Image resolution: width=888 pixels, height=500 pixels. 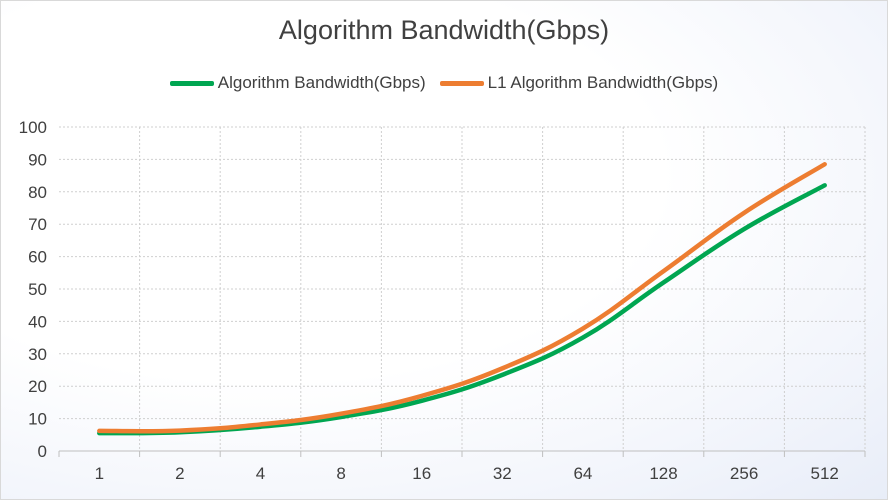 What do you see at coordinates (582, 473) in the screenshot?
I see `x-tick-label: 64` at bounding box center [582, 473].